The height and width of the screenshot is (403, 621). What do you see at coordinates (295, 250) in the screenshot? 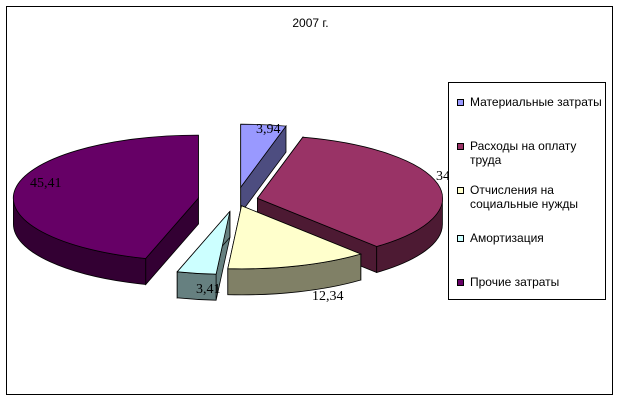
I see `pie-slice-social` at bounding box center [295, 250].